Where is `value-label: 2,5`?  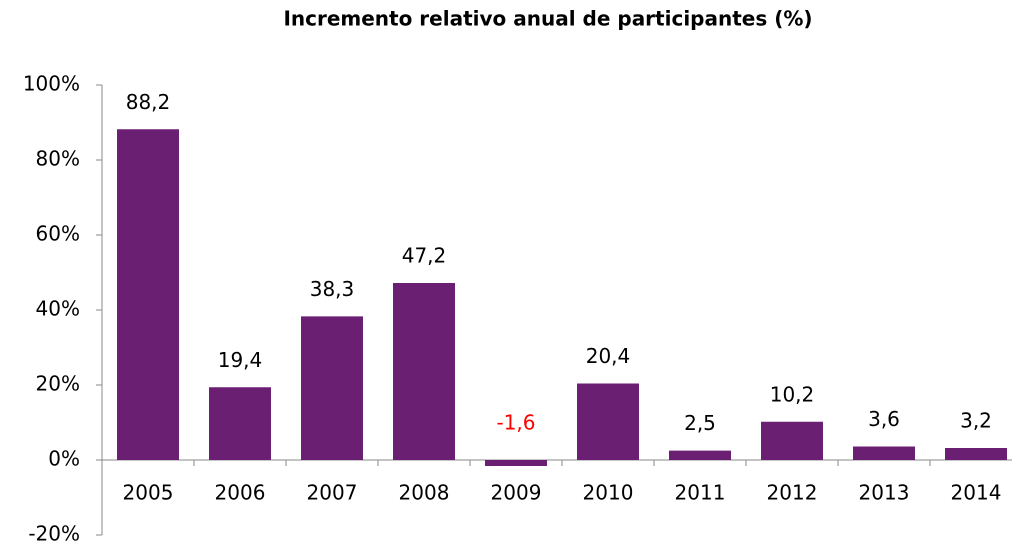
value-label: 2,5 is located at coordinates (700, 423).